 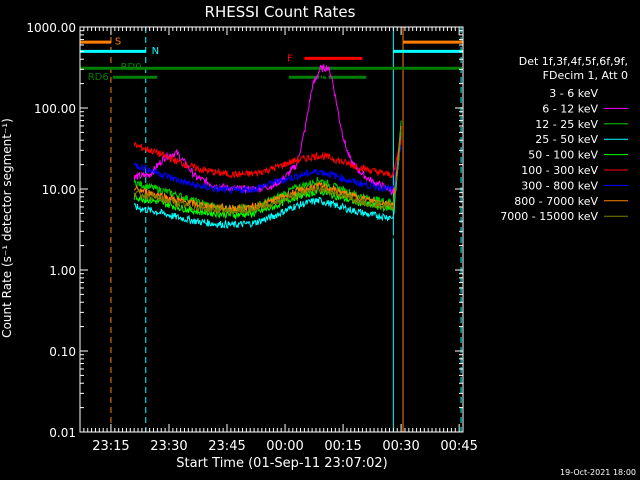 What do you see at coordinates (573, 61) in the screenshot?
I see `legend-header-0: Det 1f,3f,4f,5f,6f,9f,` at bounding box center [573, 61].